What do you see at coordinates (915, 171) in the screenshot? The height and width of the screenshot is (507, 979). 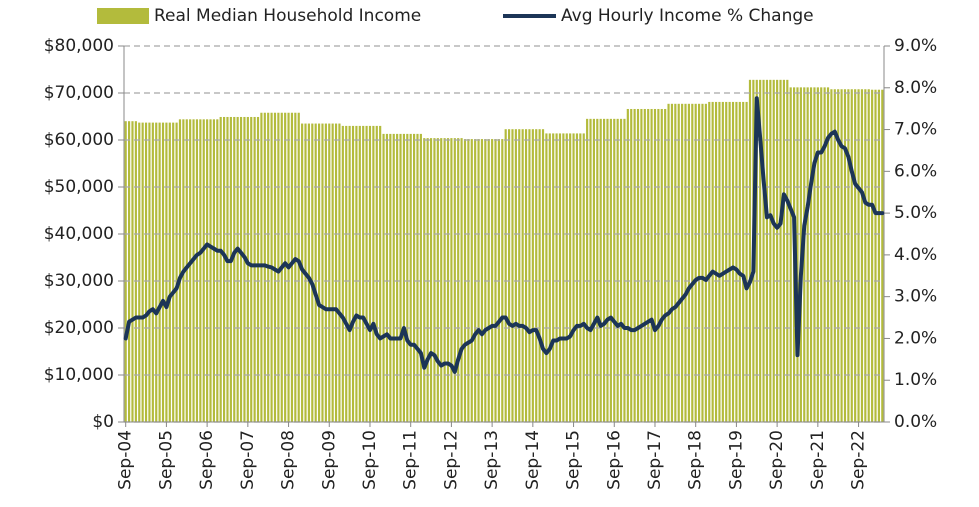 I see `y2-tick-label: 6.0%` at bounding box center [915, 171].